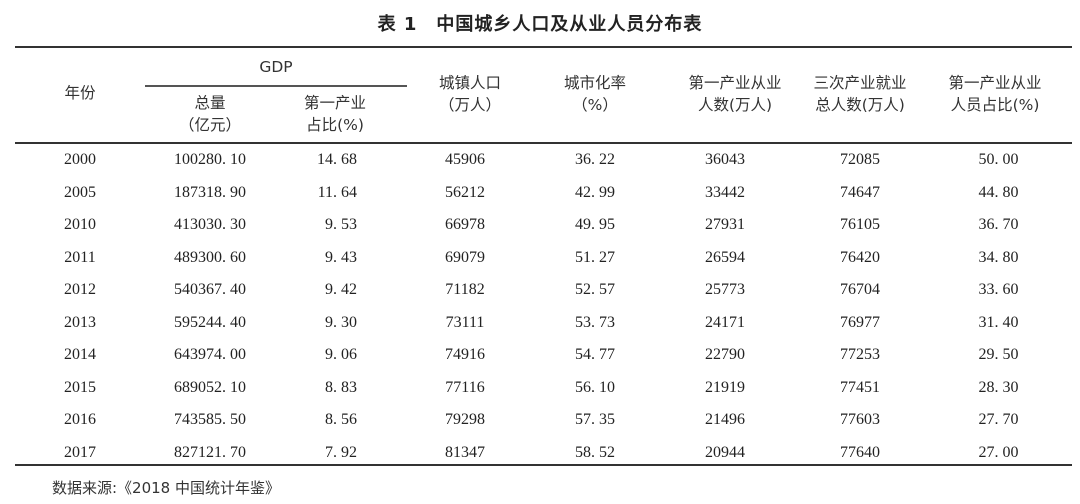 The image size is (1080, 504). Describe the element at coordinates (595, 192) in the screenshot. I see `cell-urbanization-rate: 42. 99` at that location.